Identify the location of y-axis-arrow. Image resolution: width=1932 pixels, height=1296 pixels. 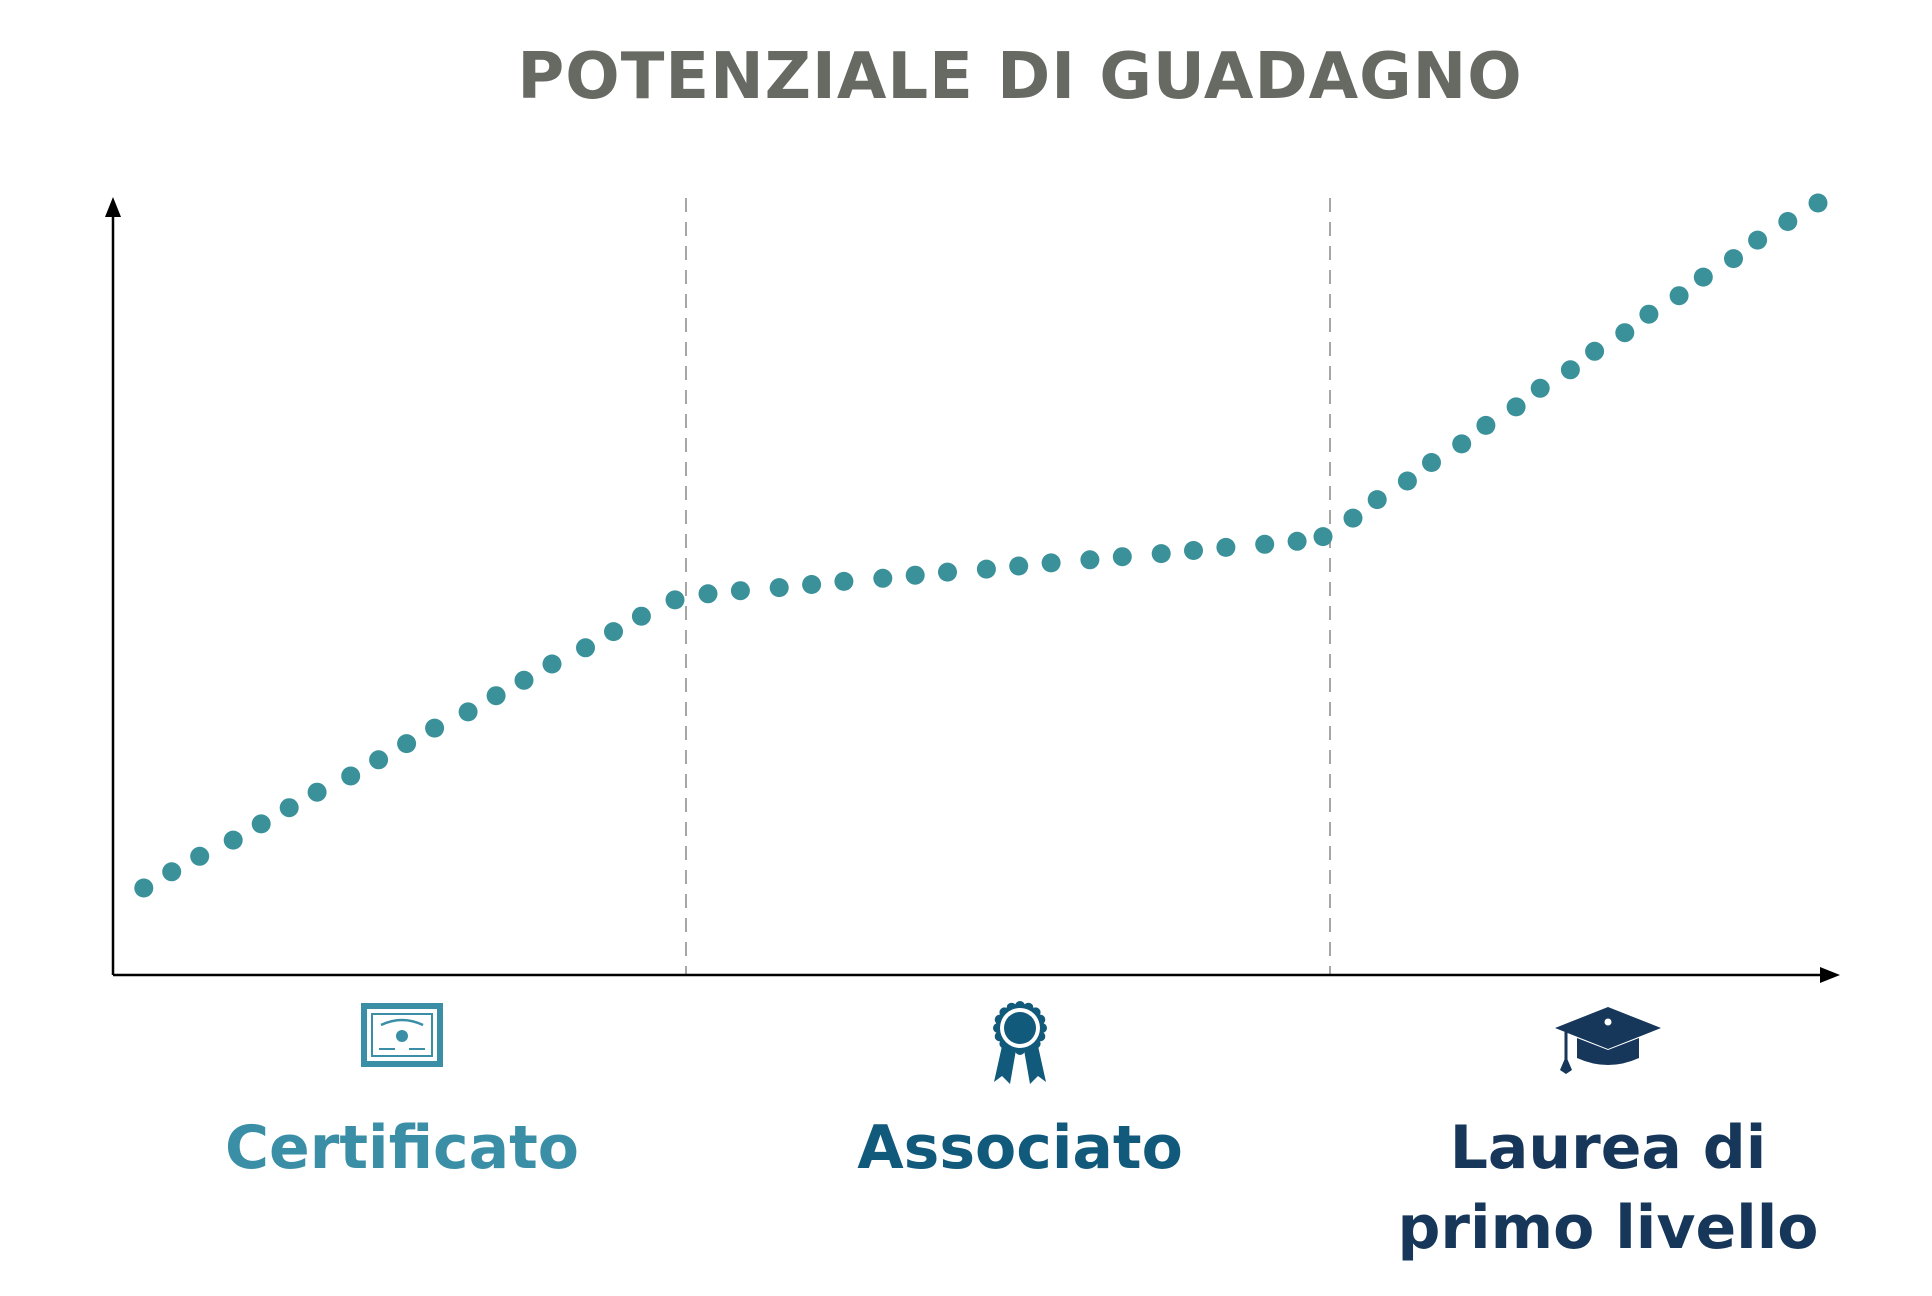
(113, 207).